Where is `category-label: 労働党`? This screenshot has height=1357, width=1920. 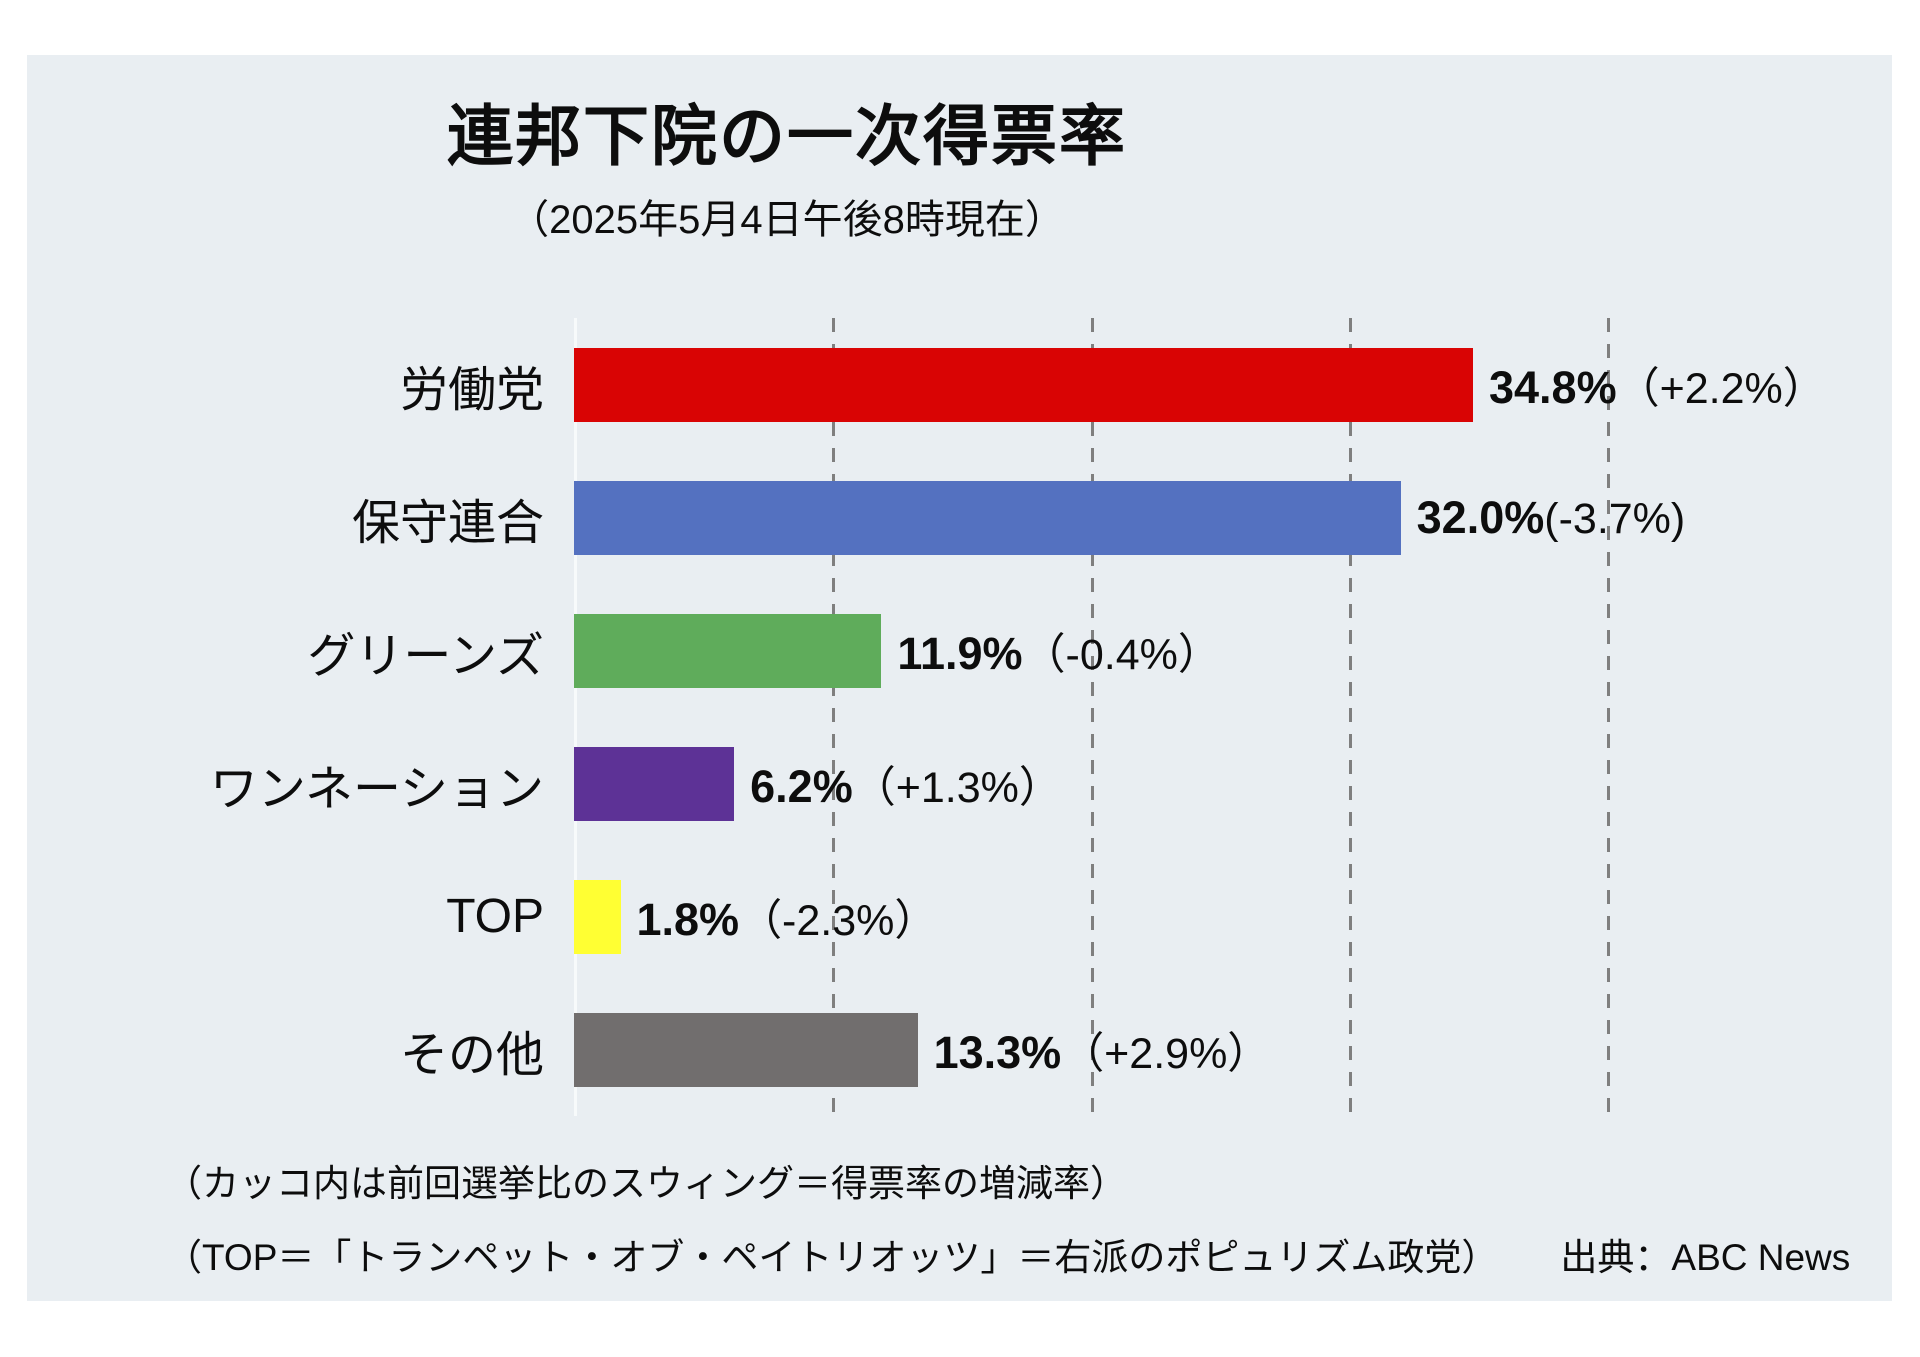 category-label: 労働党 is located at coordinates (471, 390).